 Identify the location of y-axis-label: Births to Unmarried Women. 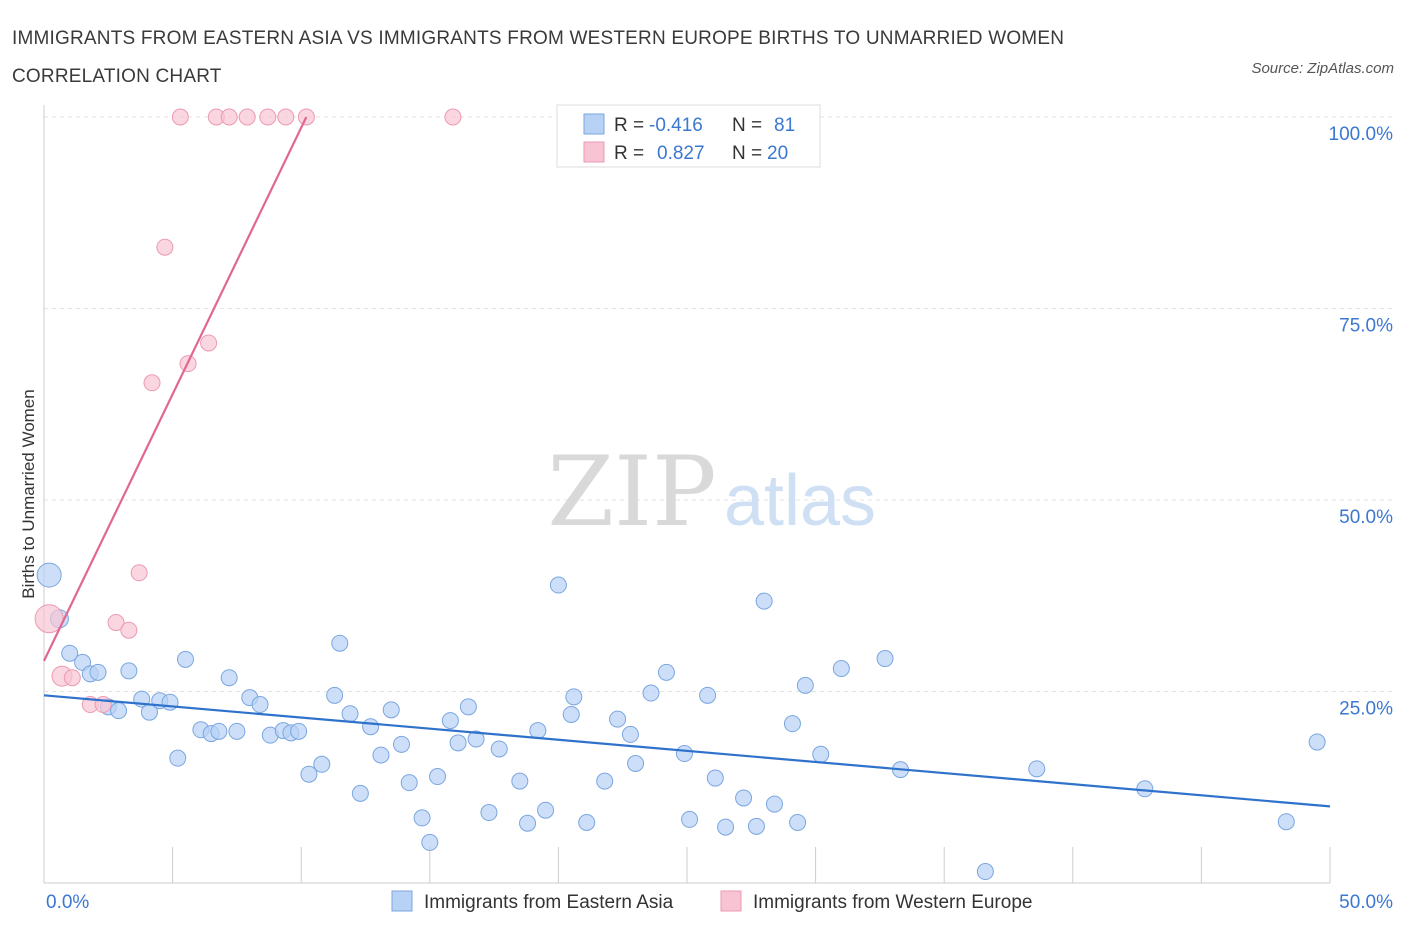
(28, 493).